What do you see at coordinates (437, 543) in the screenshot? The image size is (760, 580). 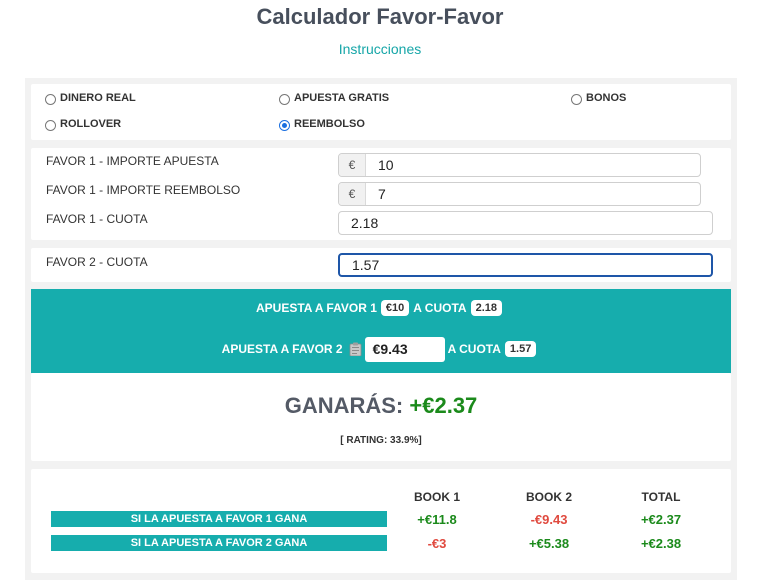 I see `cell-favor2-book1: -€3` at bounding box center [437, 543].